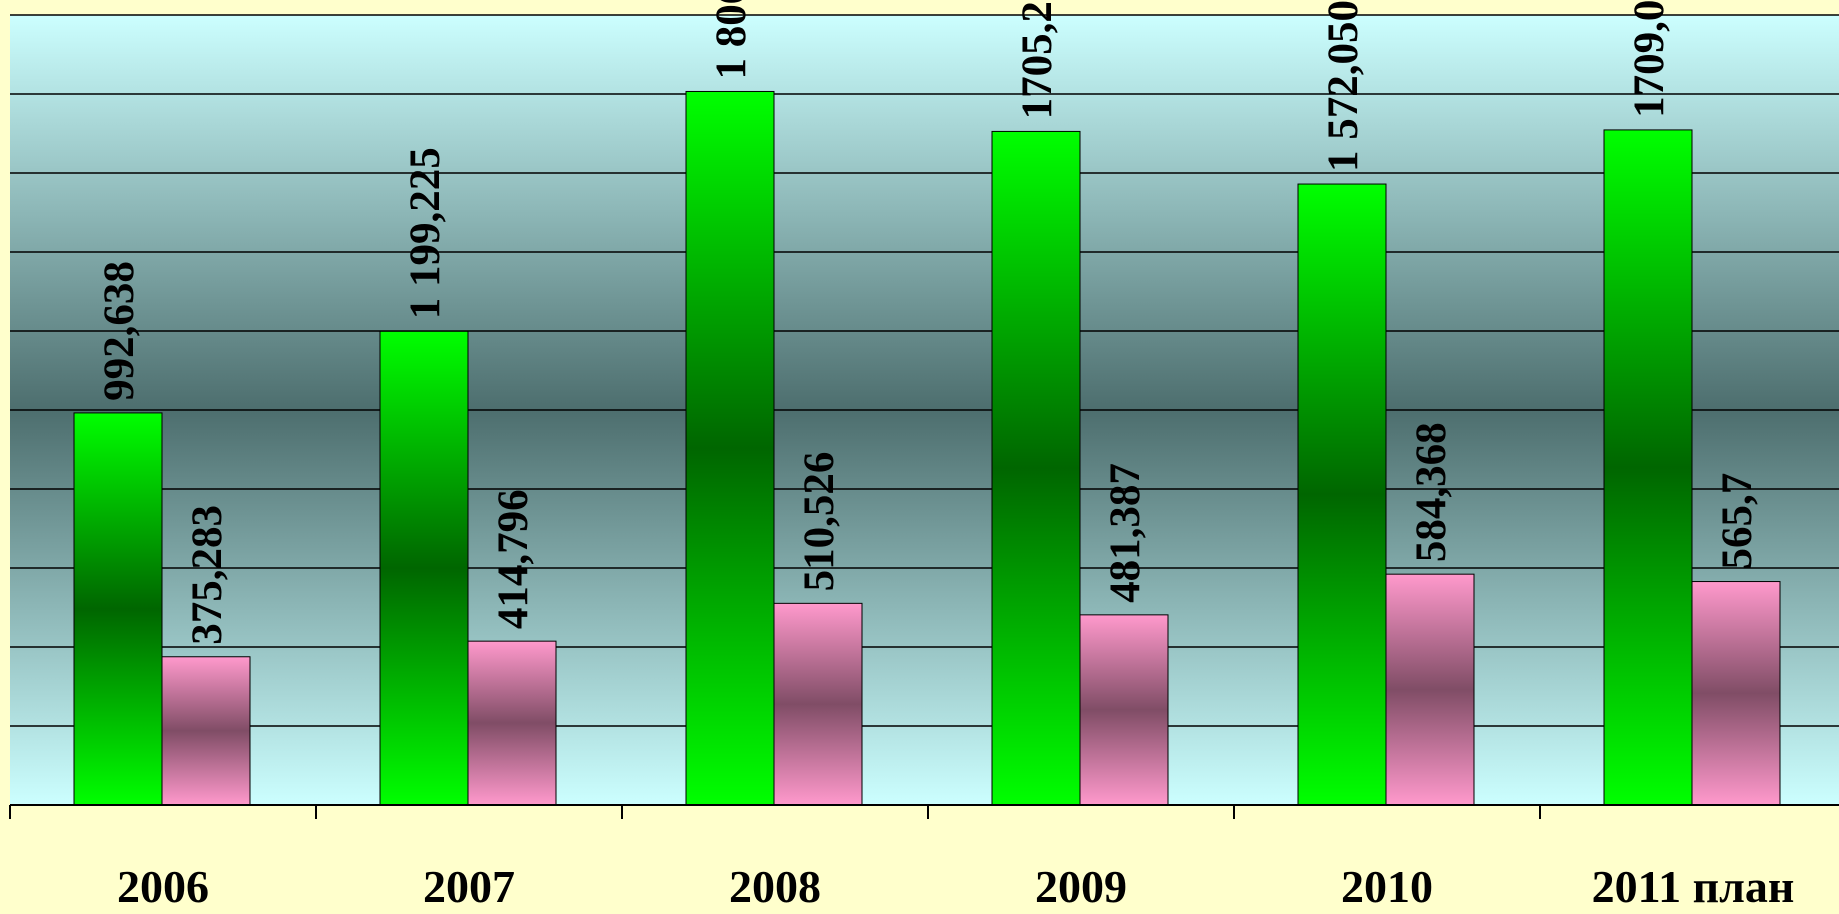  Describe the element at coordinates (1693, 886) in the screenshot. I see `x-tick-label: 2011 план` at that location.